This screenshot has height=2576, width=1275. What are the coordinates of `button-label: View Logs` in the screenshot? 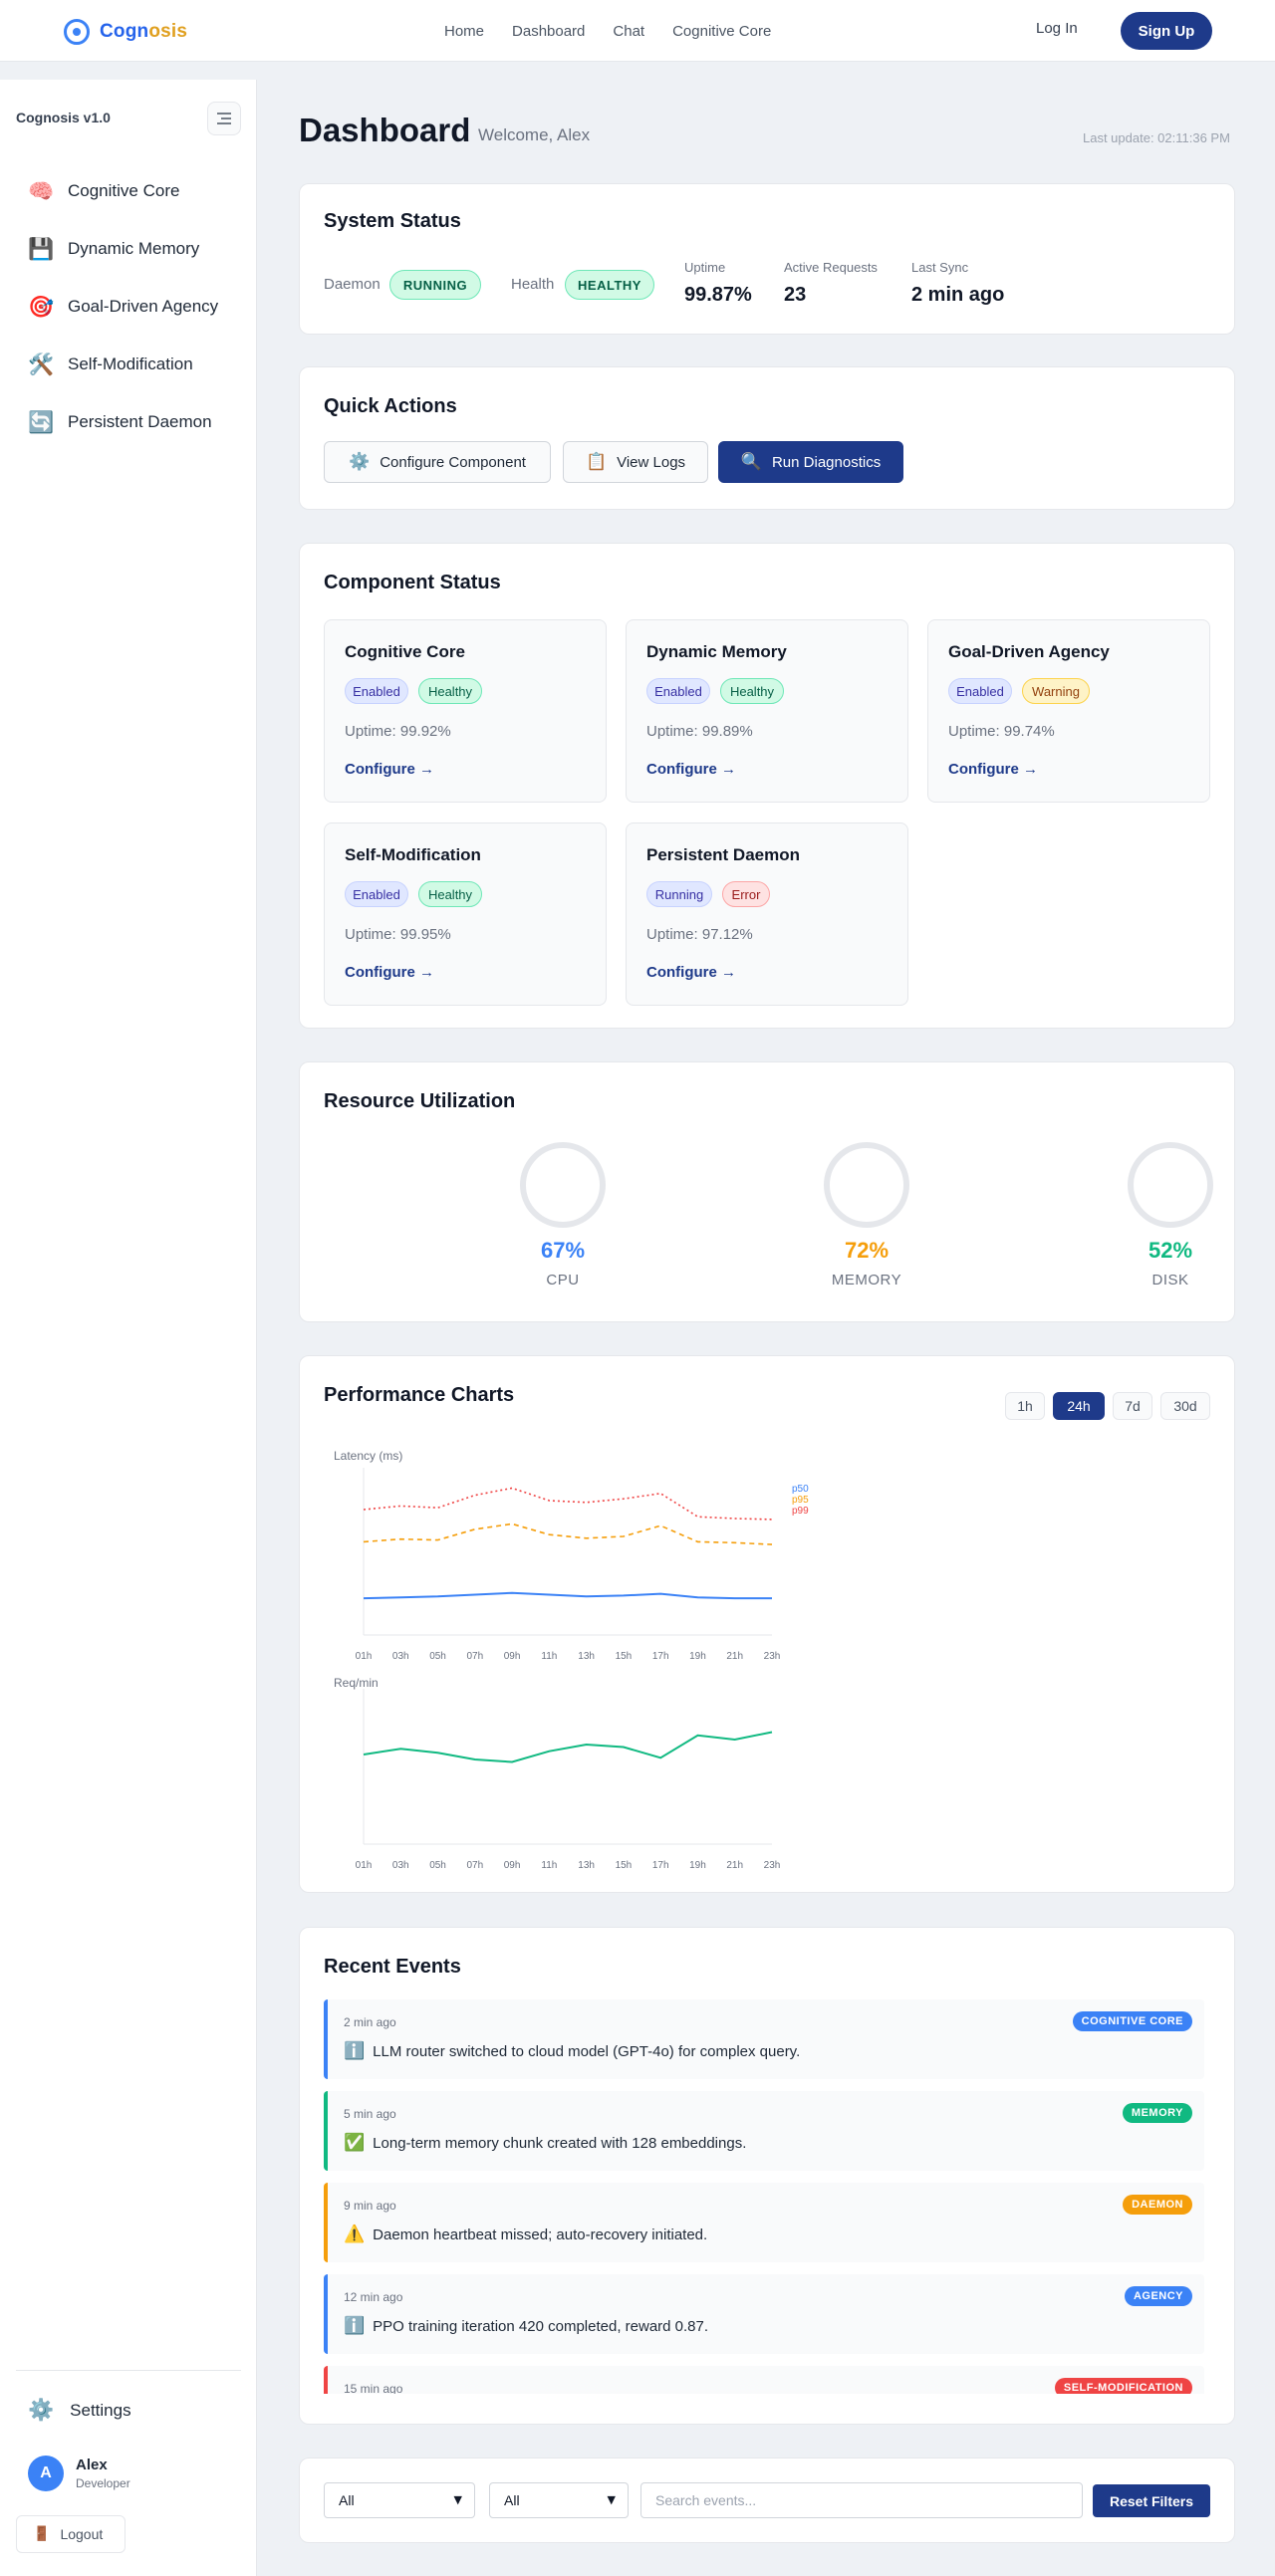 It's located at (651, 462).